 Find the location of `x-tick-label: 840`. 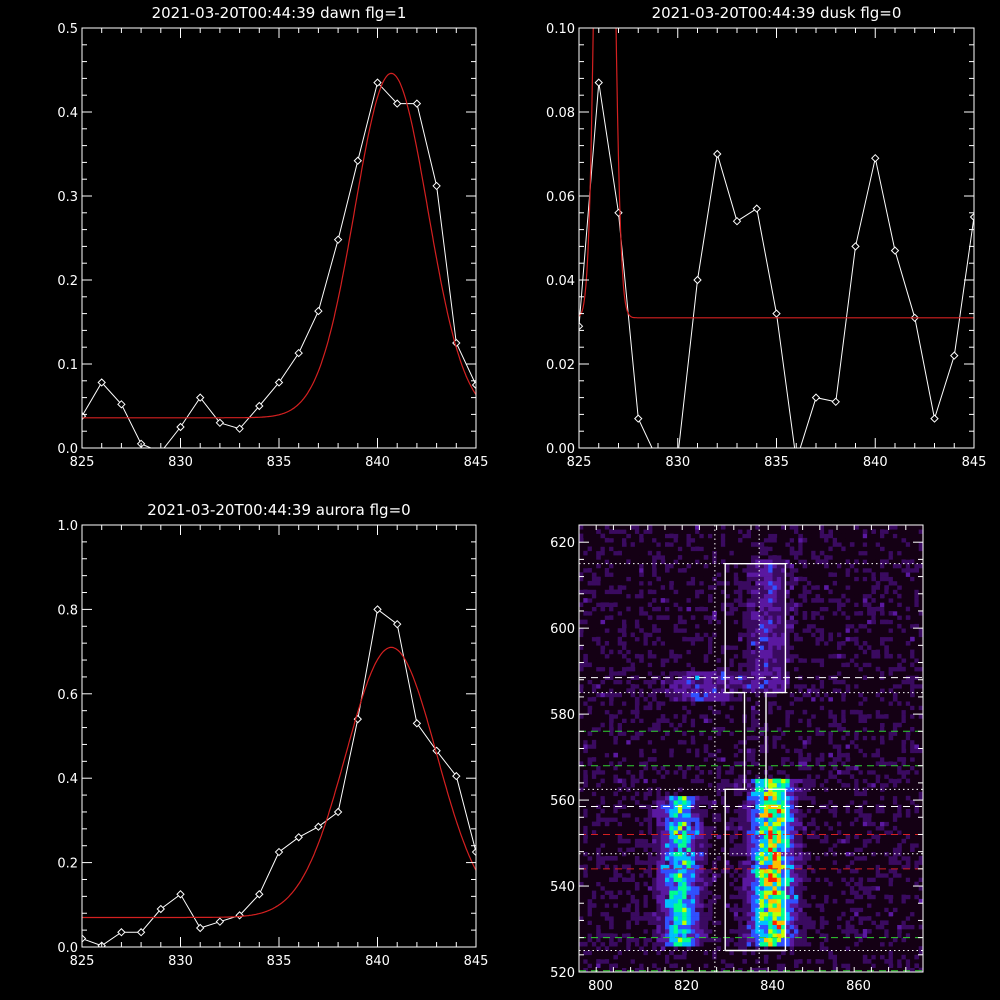

x-tick-label: 840 is located at coordinates (875, 462).